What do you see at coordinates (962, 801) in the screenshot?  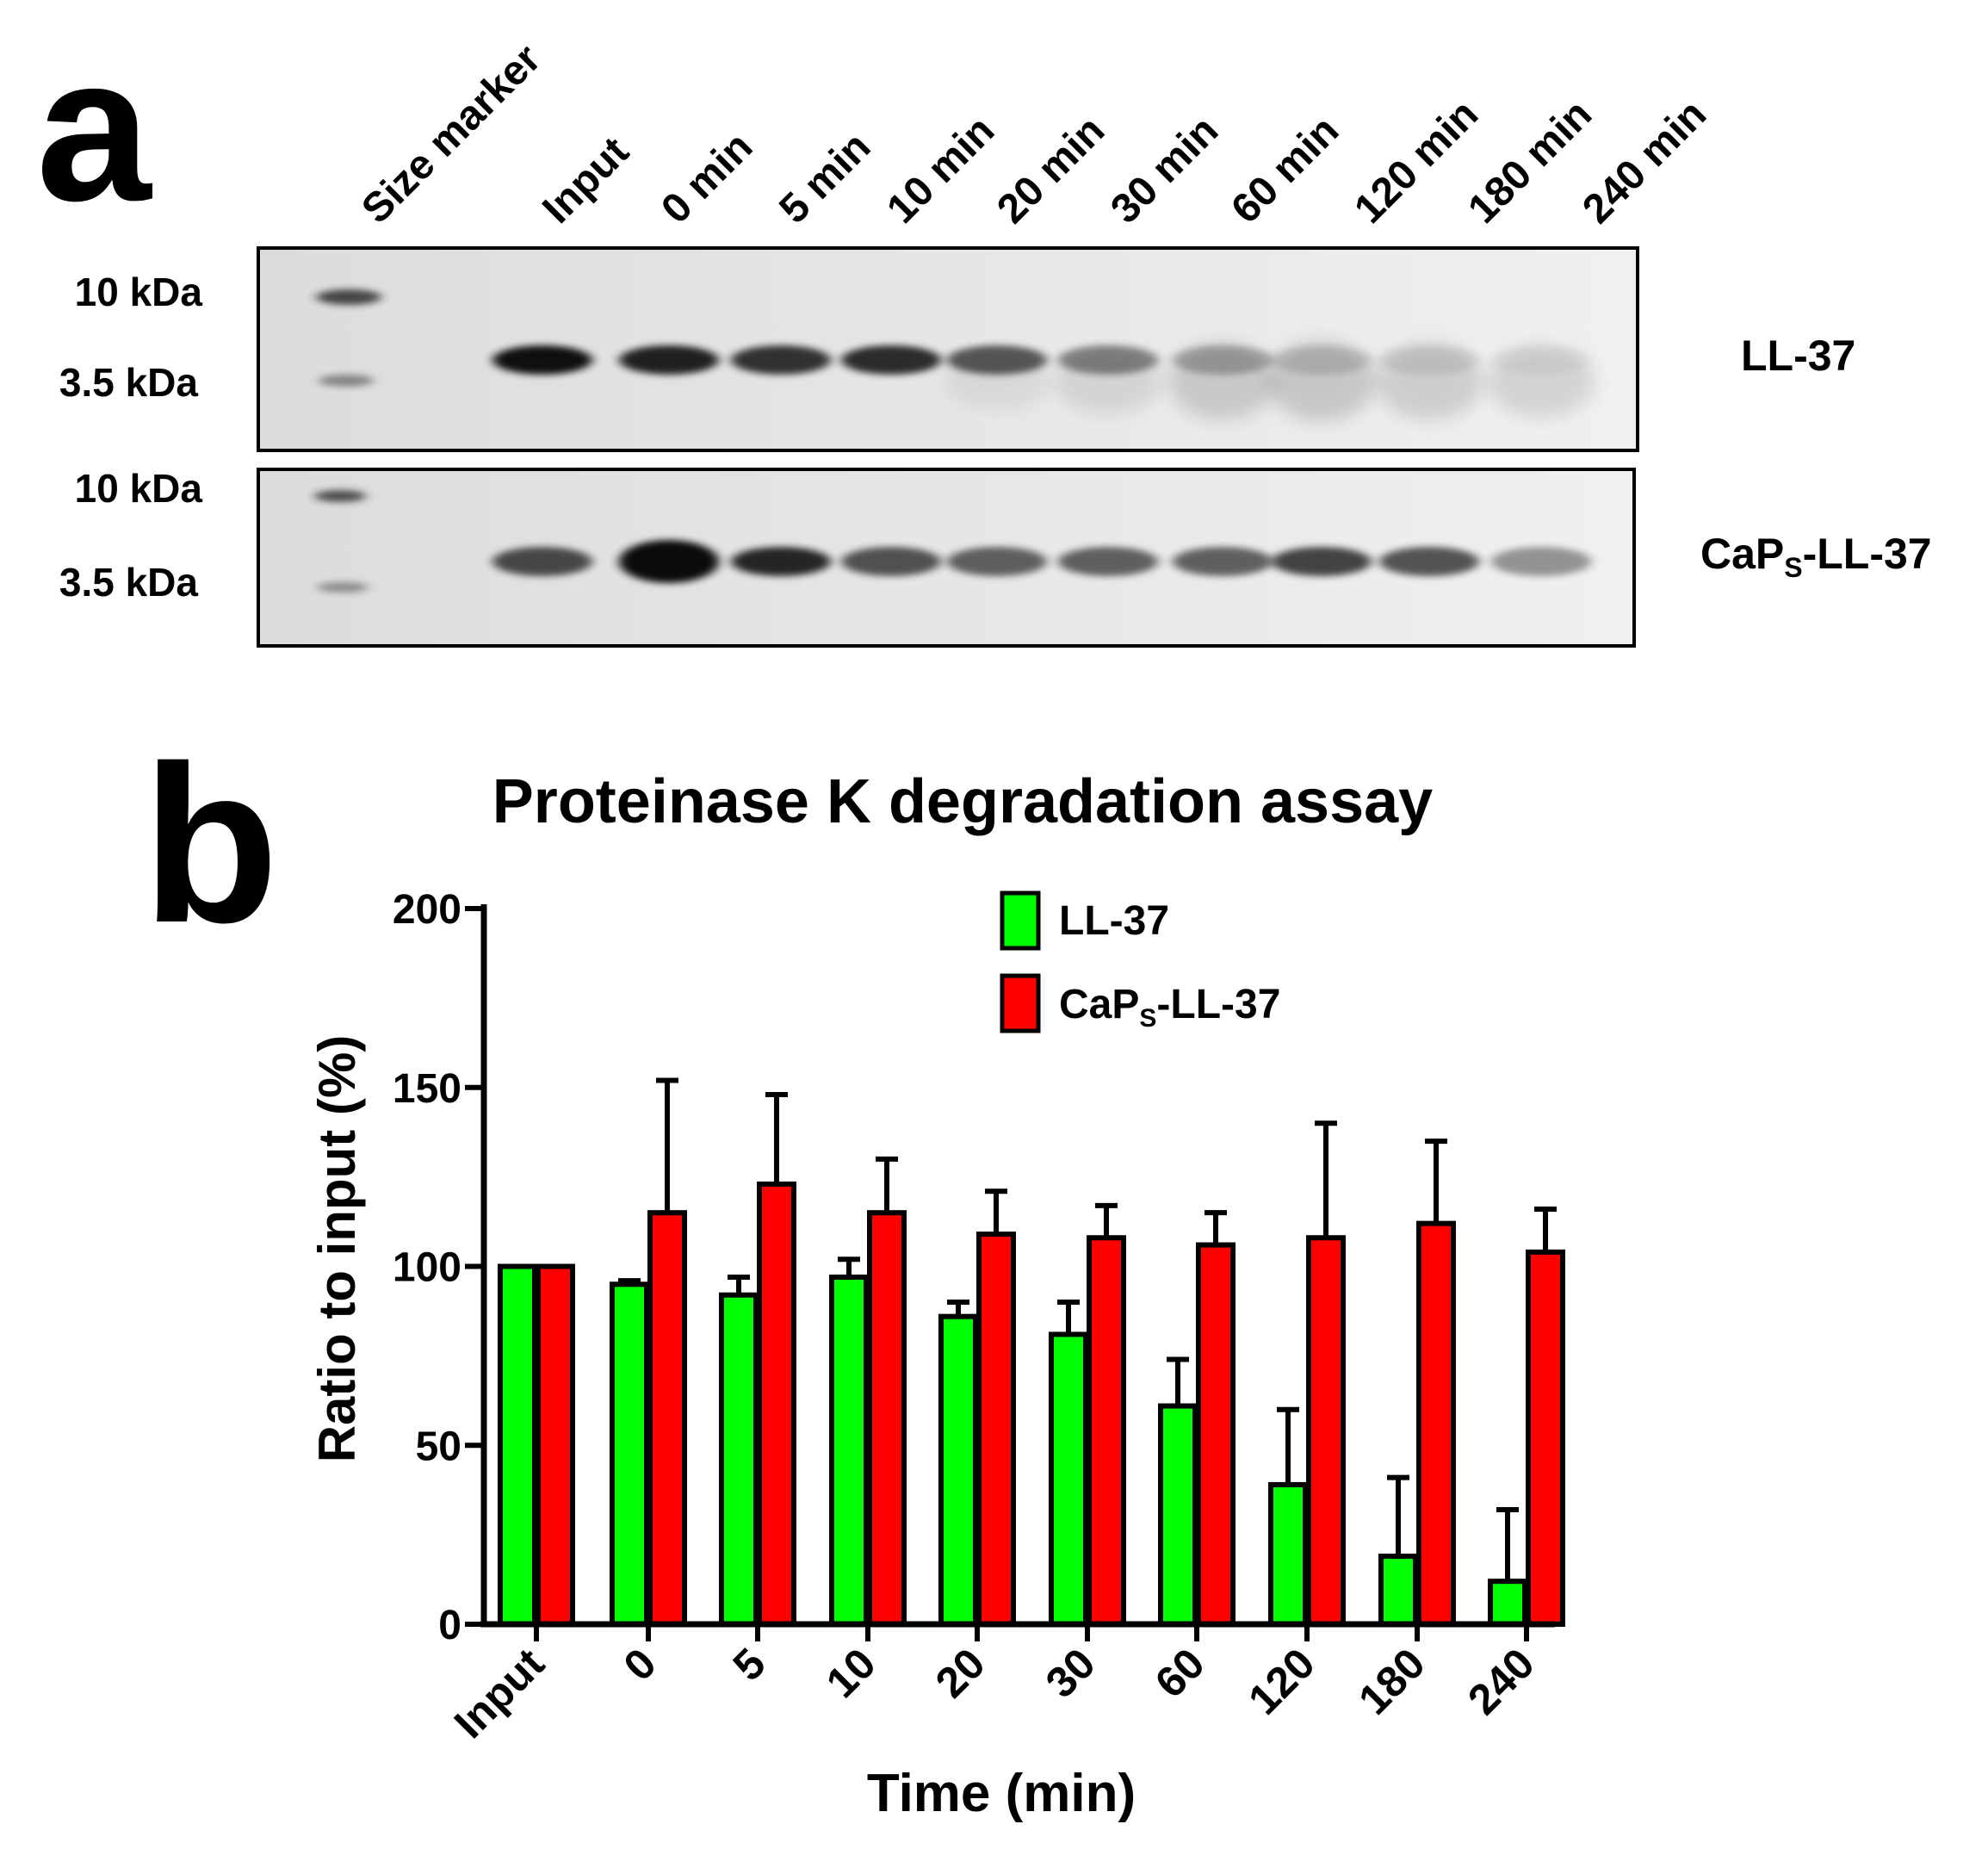 I see `chart-title: Proteinase K degradation assay` at bounding box center [962, 801].